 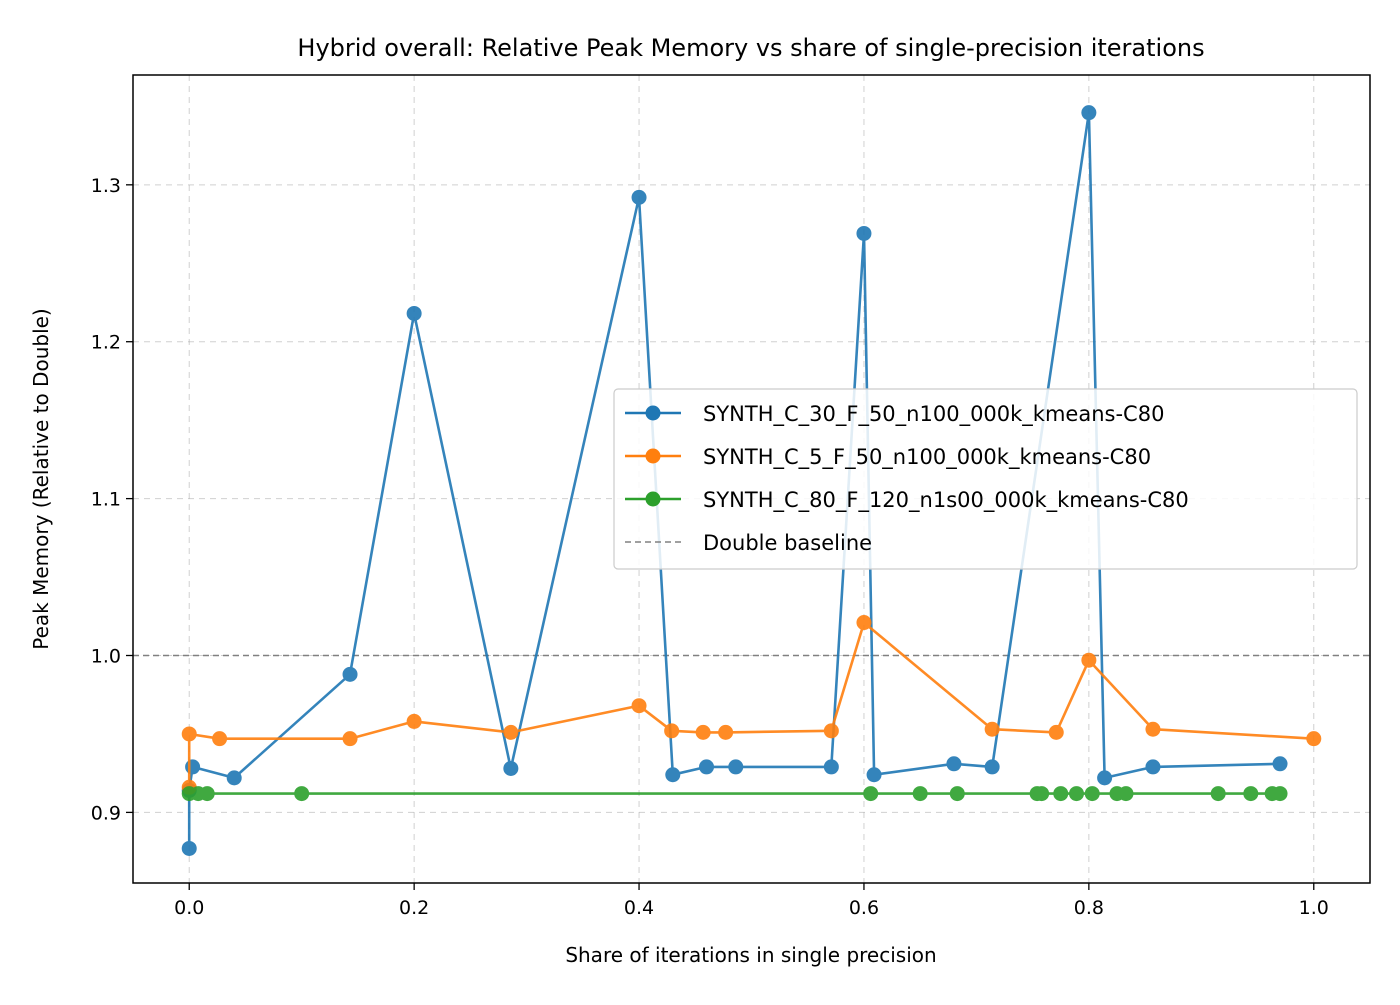 What do you see at coordinates (106, 343) in the screenshot?
I see `y-tick-label: 1.2` at bounding box center [106, 343].